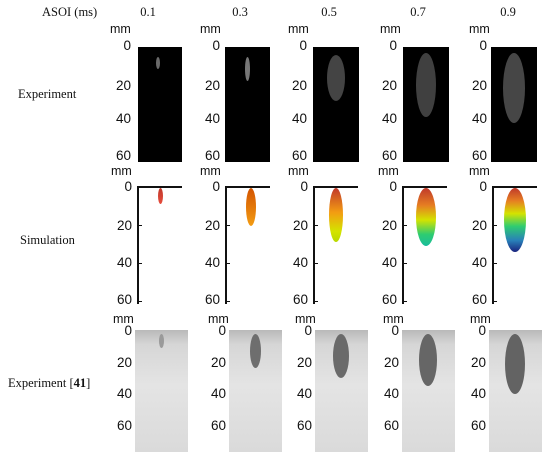 The width and height of the screenshot is (550, 455). Describe the element at coordinates (70, 12) in the screenshot. I see `time-axis-label: ASOI (ms)` at that location.